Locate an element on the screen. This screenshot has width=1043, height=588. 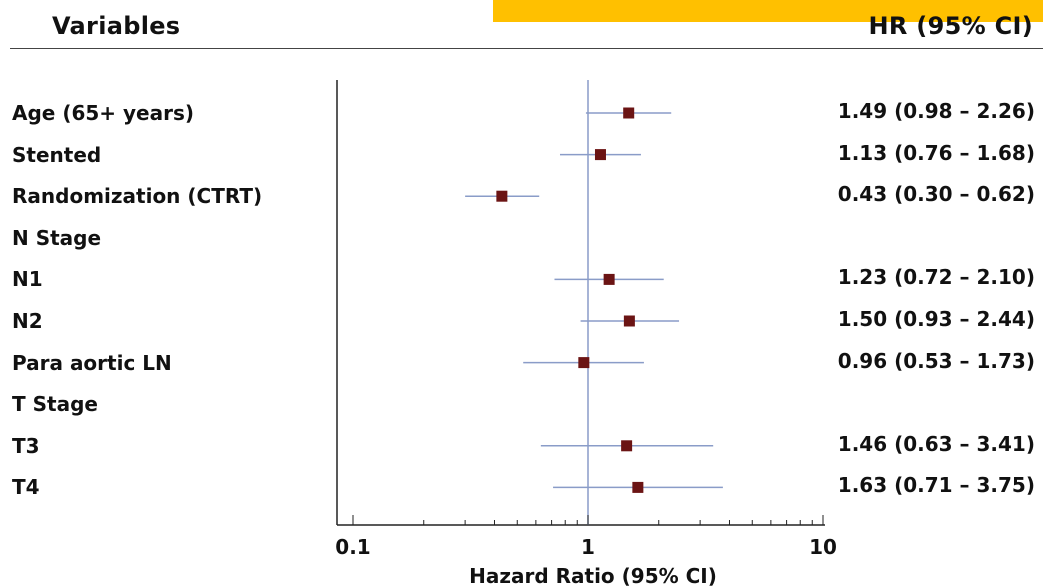
hr-ci-value: 1.23 (0.72 – 2.10) is located at coordinates (936, 277).